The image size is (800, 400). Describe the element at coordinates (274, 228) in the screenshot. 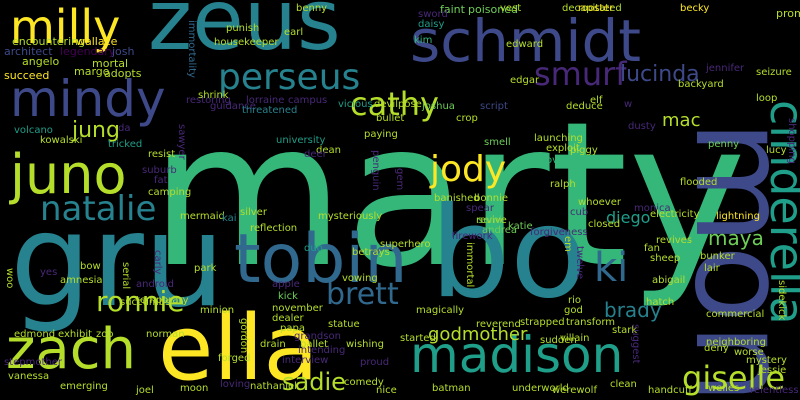

I see `word-reflection: reflection` at that location.